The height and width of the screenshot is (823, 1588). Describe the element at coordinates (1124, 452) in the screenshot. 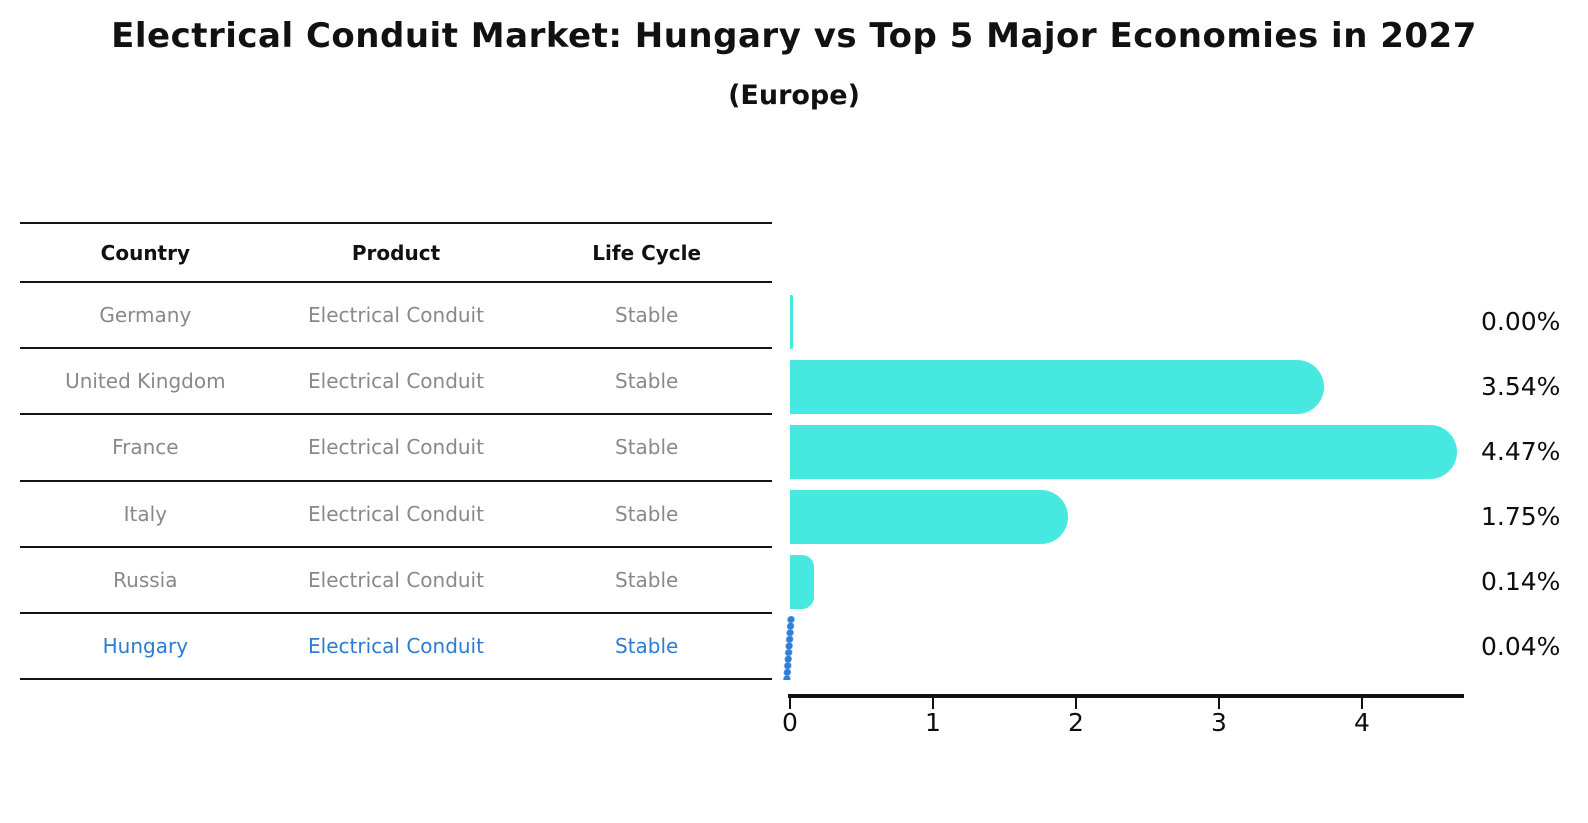

I see `bar-france` at that location.